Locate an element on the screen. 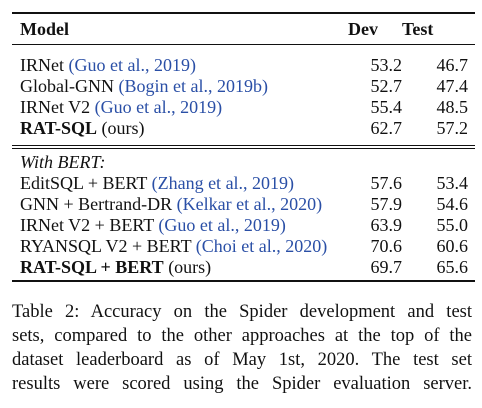  model-name: EditSQL + BERT is located at coordinates (86, 183).